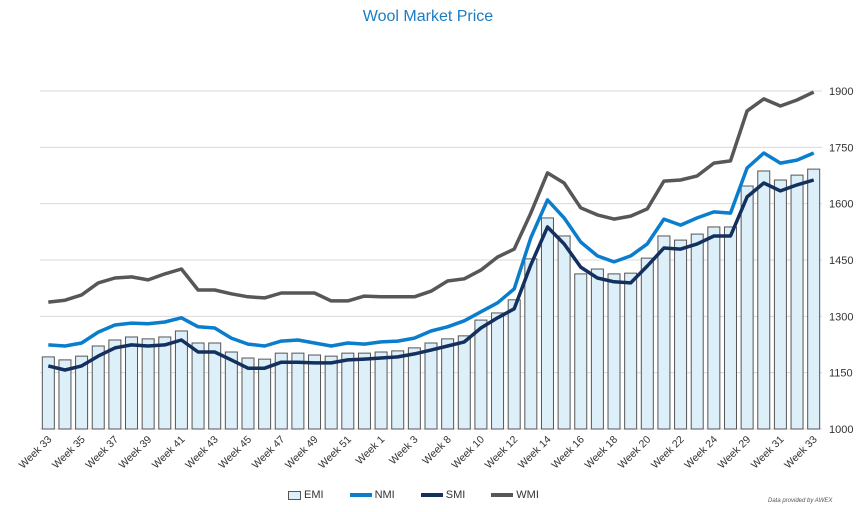 This screenshot has height=512, width=856. Describe the element at coordinates (169, 453) in the screenshot. I see `x-tick-label: Week 41` at that location.